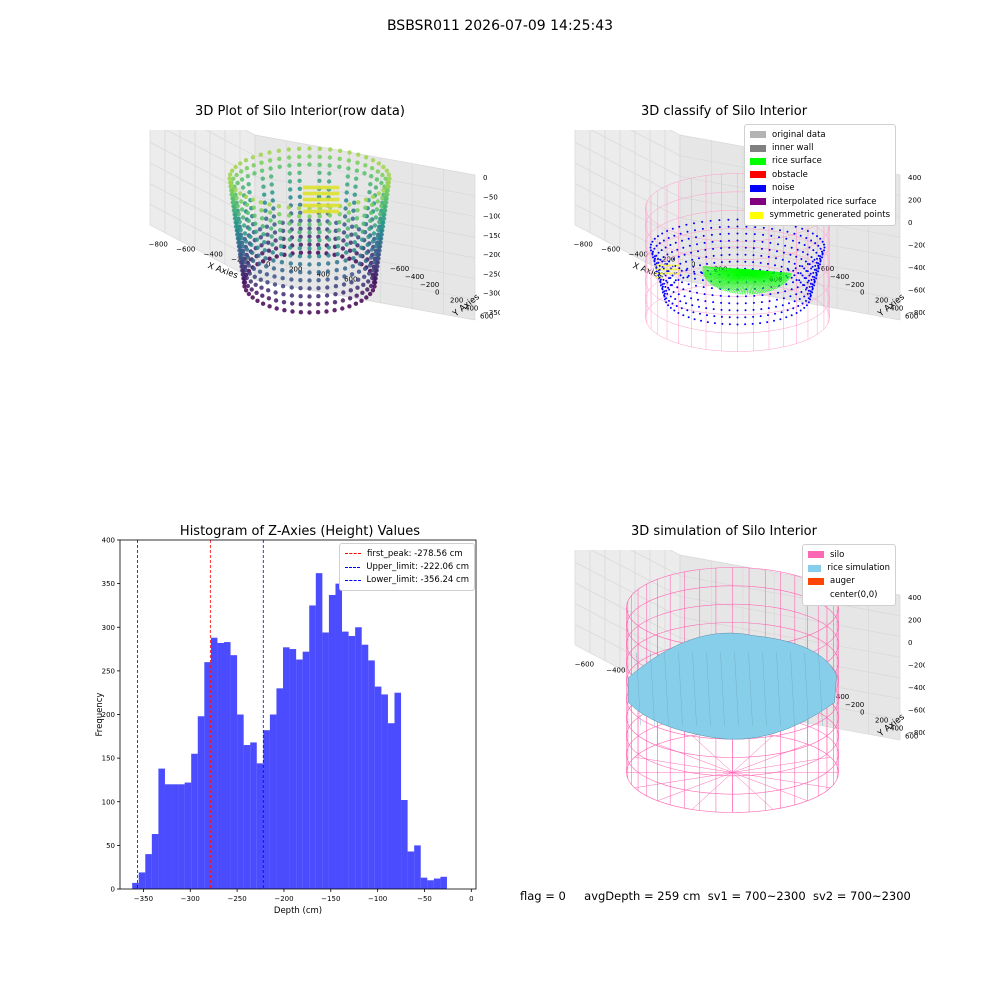  What do you see at coordinates (323, 275) in the screenshot?
I see `x-tick-label: 400` at bounding box center [323, 275].